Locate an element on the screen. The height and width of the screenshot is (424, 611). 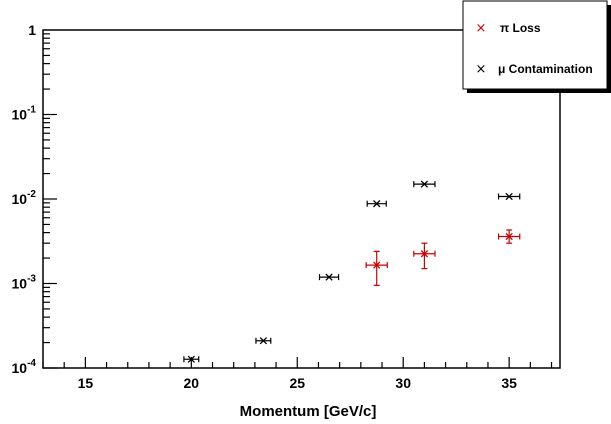
legend: × π Loss × μ Contamination is located at coordinates (536, 46).